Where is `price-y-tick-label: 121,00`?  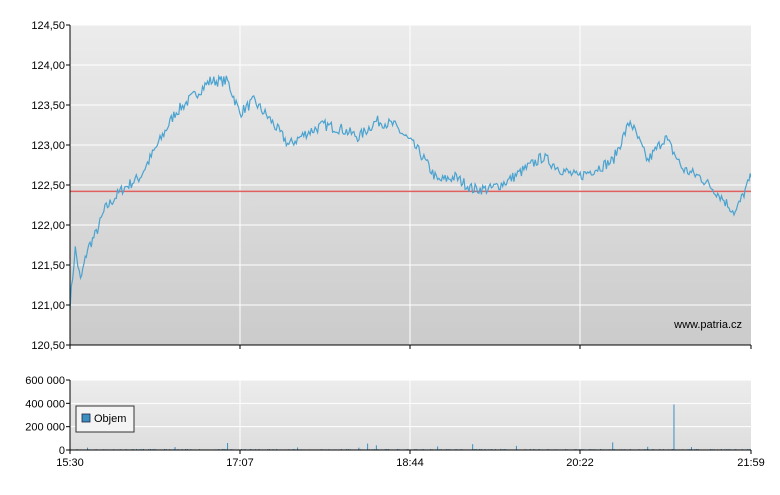
price-y-tick-label: 121,00 is located at coordinates (48, 306).